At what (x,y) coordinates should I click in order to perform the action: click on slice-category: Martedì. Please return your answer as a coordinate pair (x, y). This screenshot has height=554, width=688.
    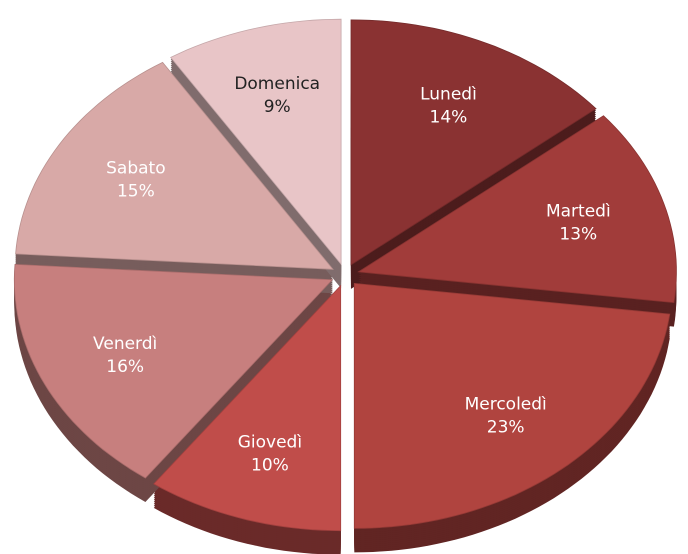
    Looking at the image, I should click on (578, 212).